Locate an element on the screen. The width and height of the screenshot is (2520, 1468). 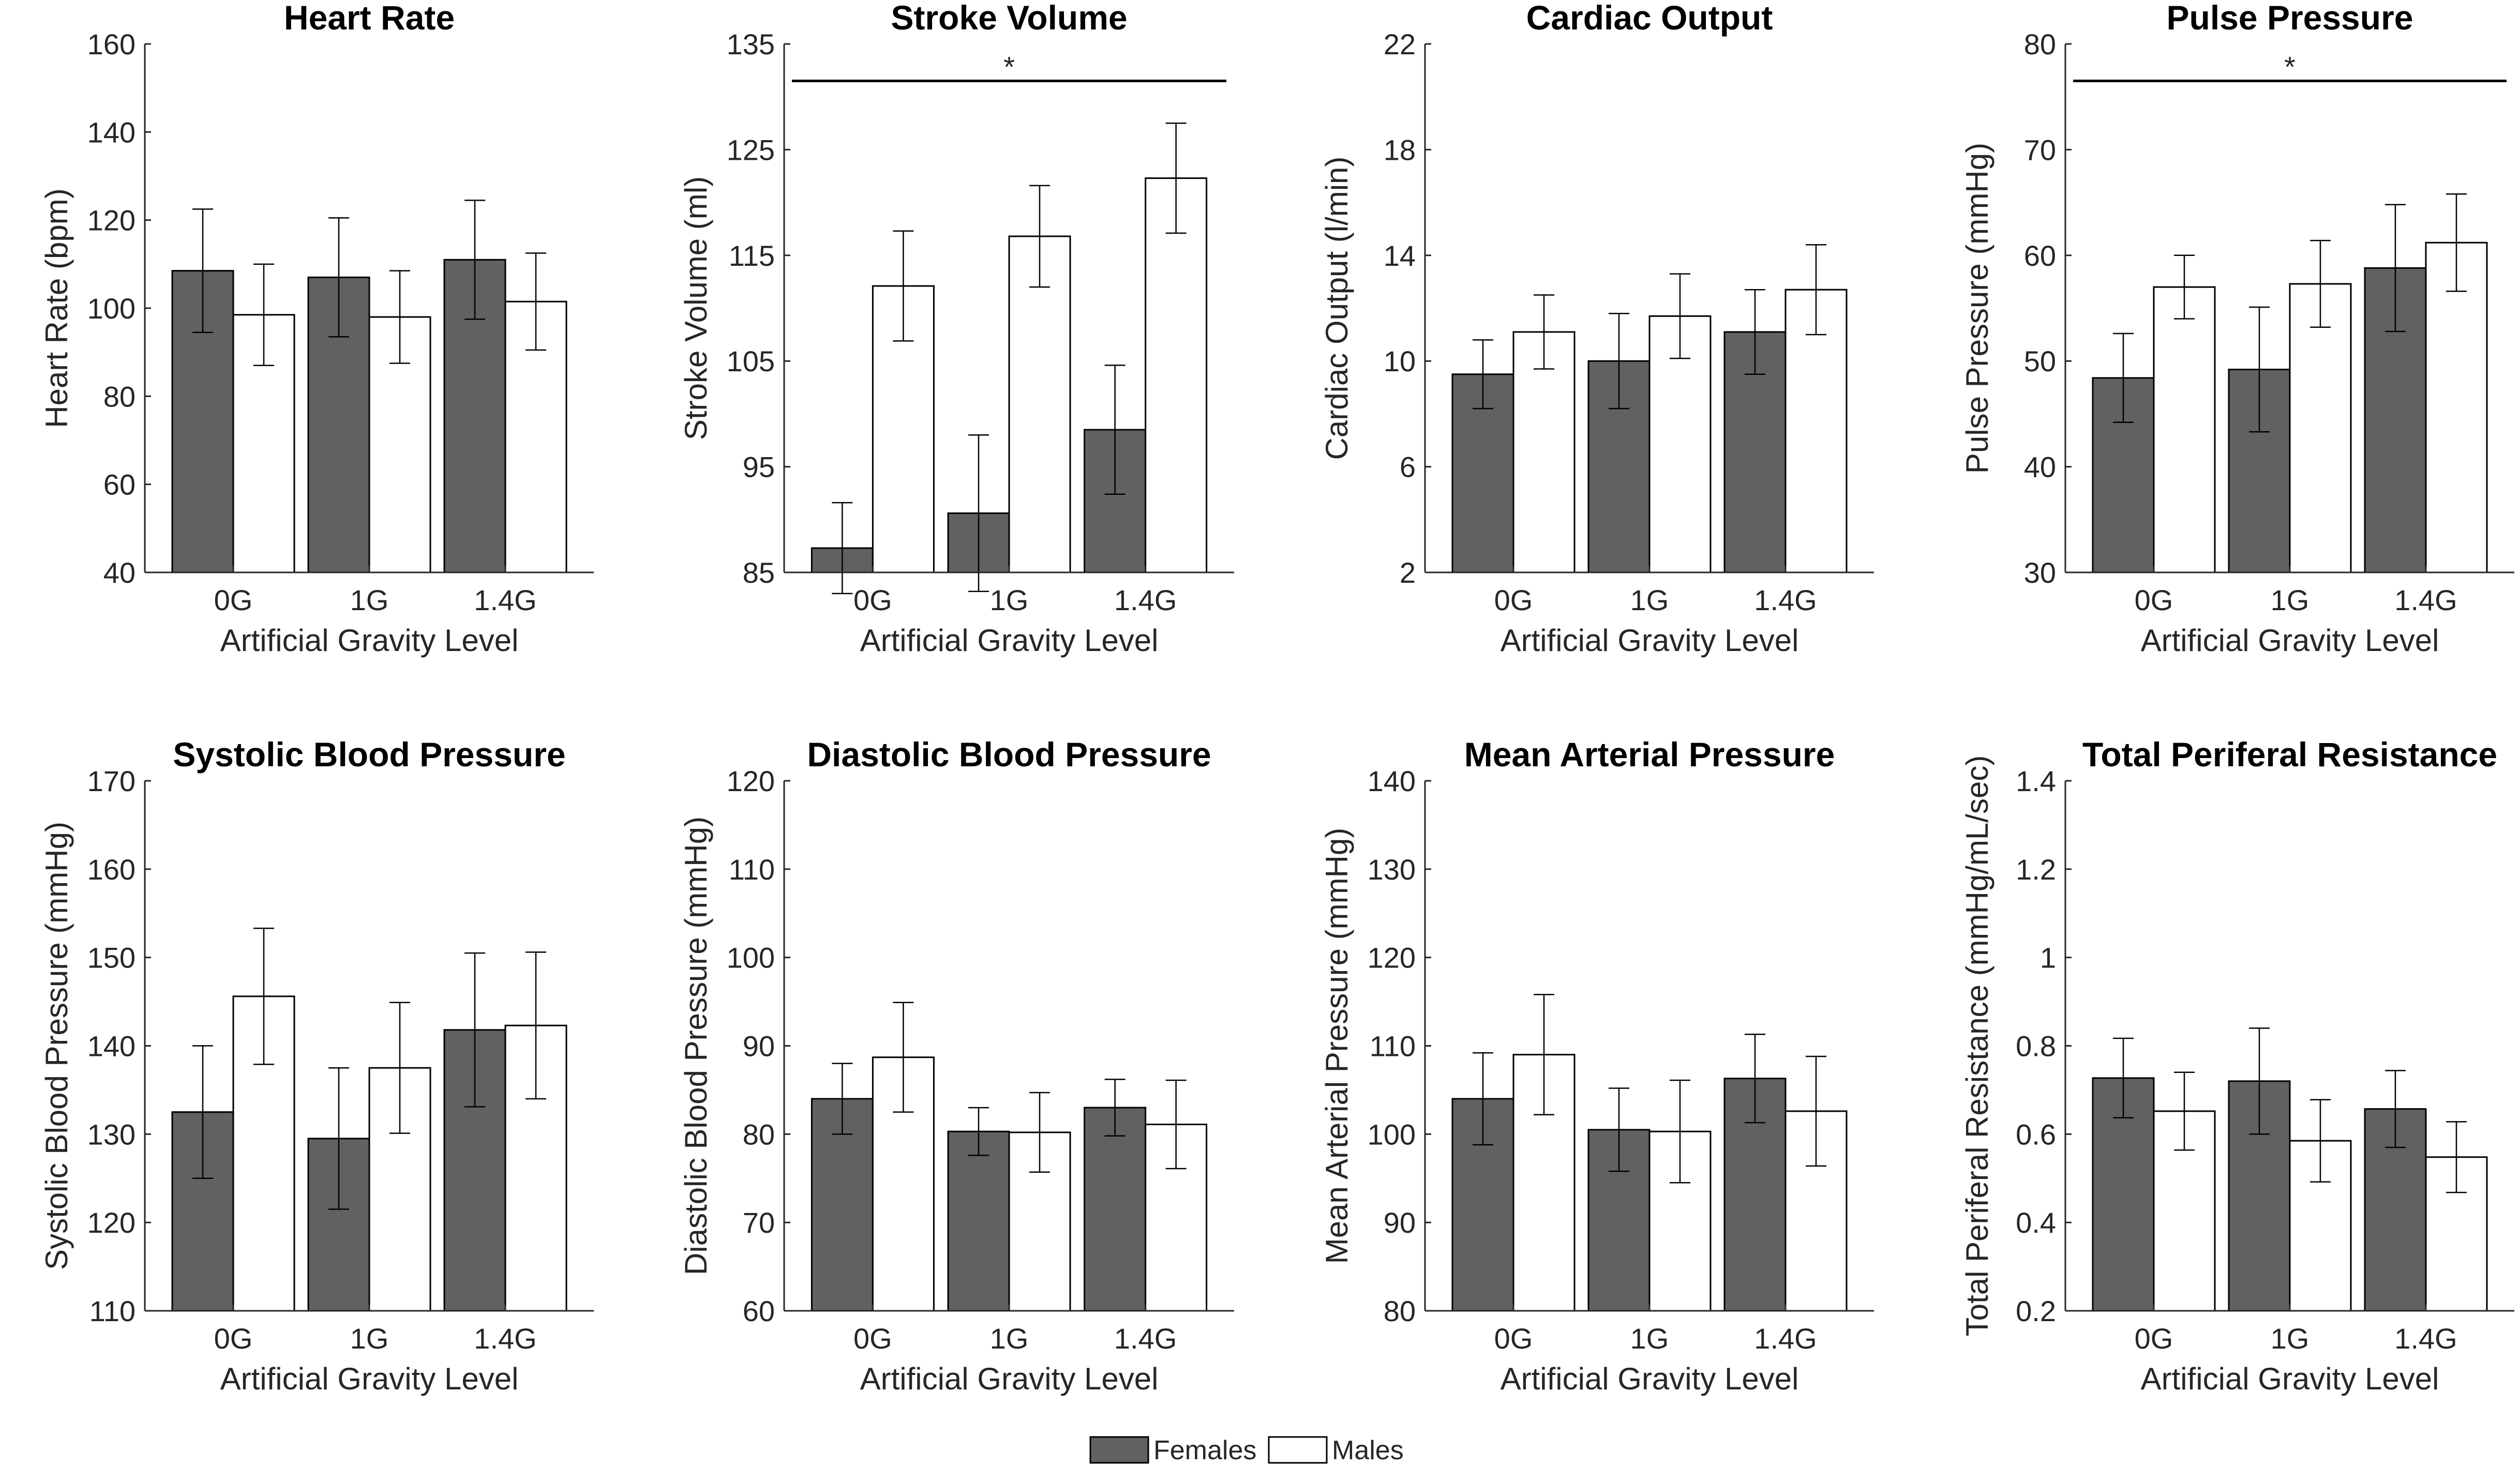
y-tick-label: 30 is located at coordinates (2040, 572).